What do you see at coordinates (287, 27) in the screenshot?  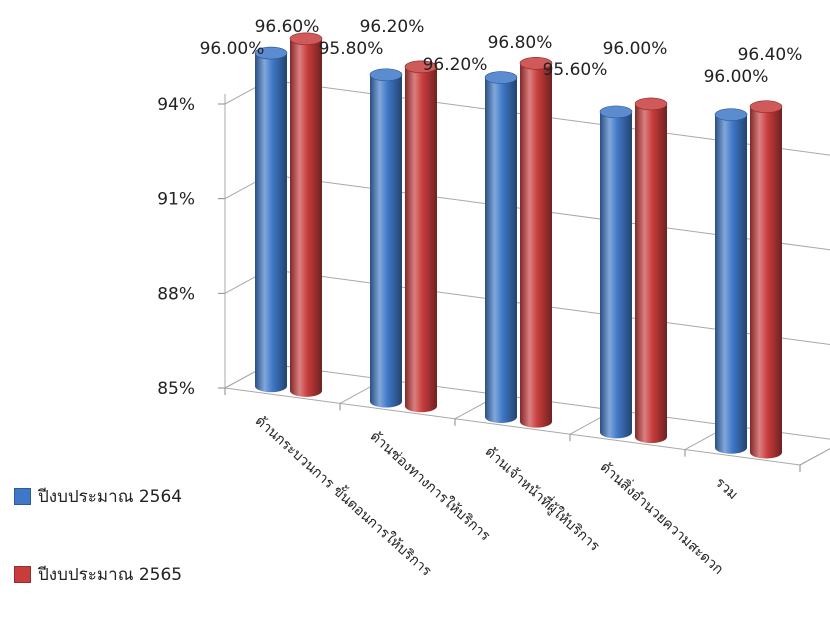 I see `data-label: 96.60%` at bounding box center [287, 27].